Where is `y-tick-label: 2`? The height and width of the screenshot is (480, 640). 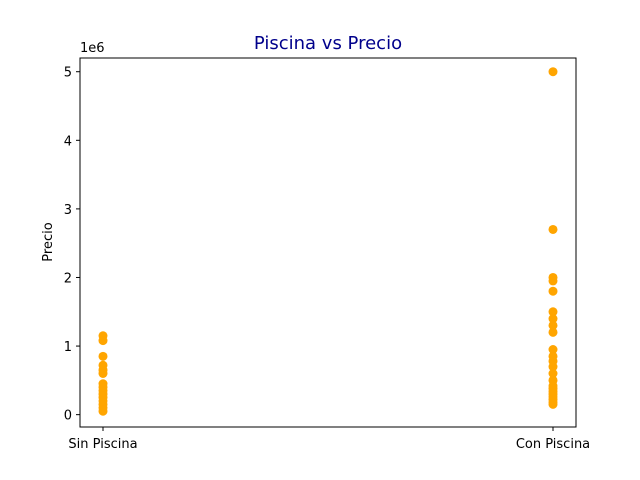 y-tick-label: 2 is located at coordinates (68, 278).